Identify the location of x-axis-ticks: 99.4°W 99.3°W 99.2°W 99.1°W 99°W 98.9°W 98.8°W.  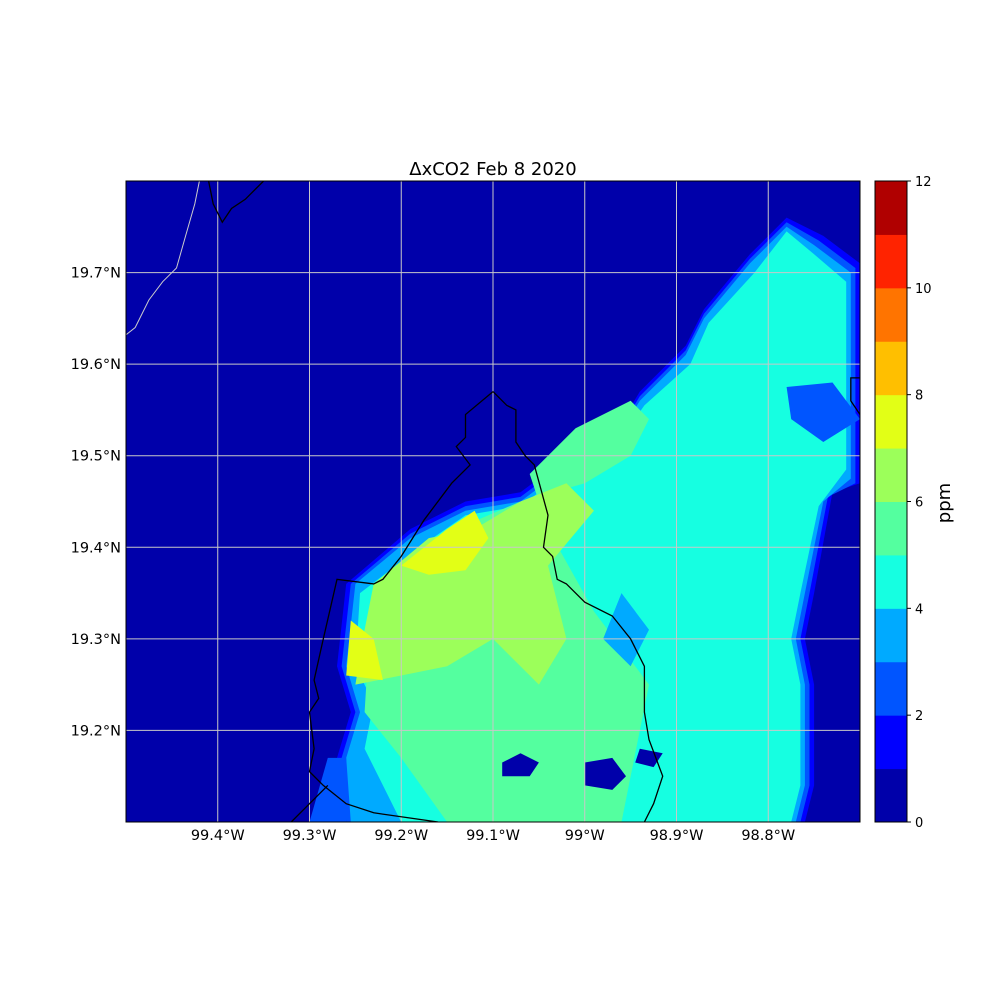
(493, 836).